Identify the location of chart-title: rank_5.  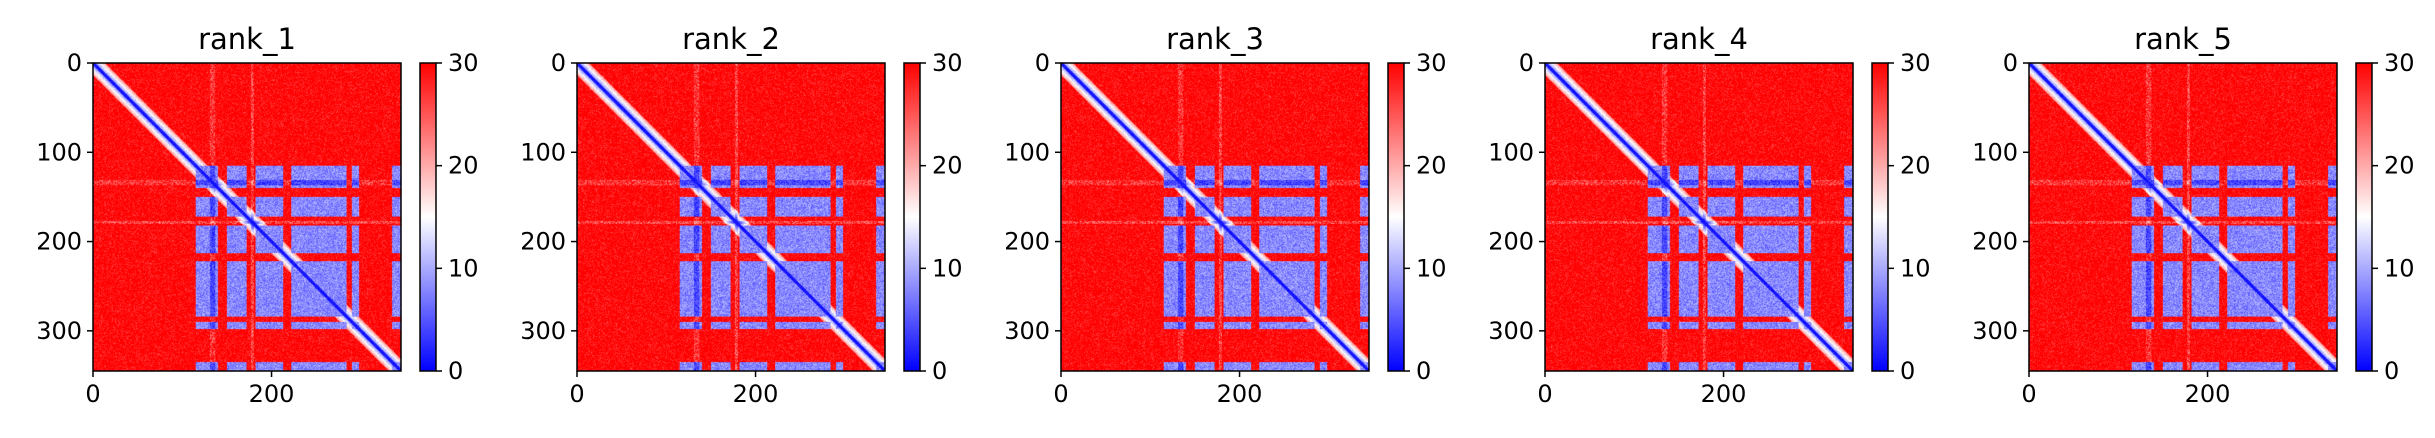
(2183, 39).